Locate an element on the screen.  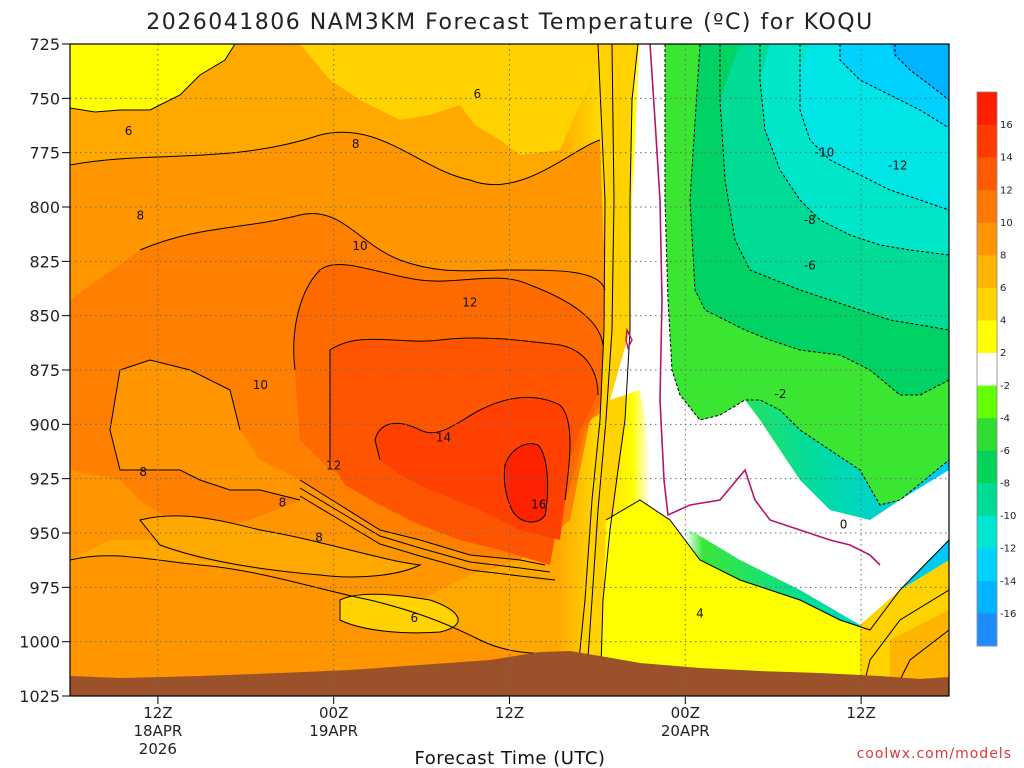
contour-minus8 is located at coordinates (854, 150).